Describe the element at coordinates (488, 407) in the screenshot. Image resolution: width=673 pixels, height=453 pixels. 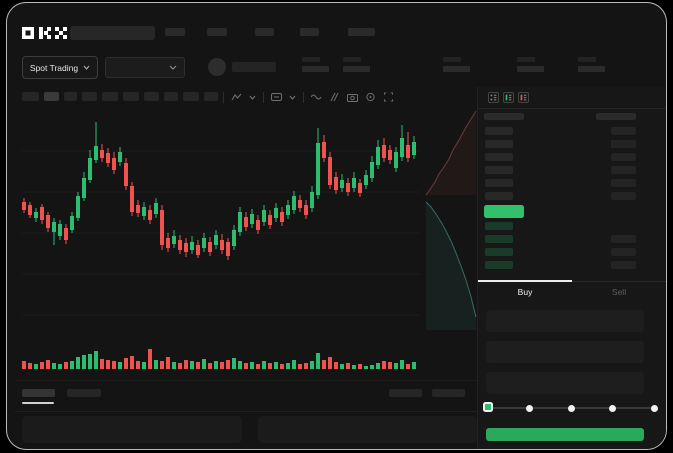
I see `slider-handle` at that location.